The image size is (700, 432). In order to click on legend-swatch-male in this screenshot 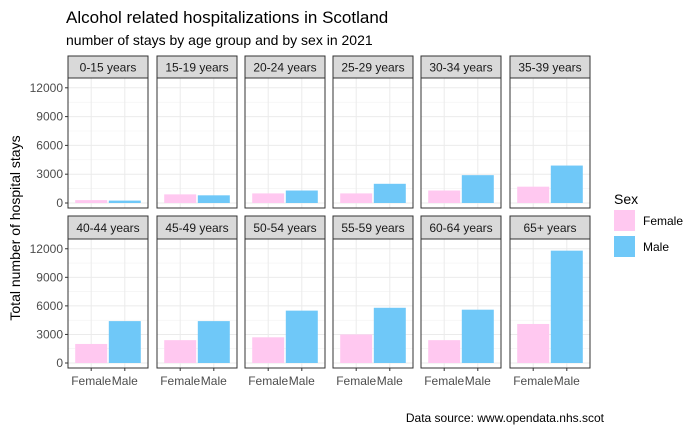, I will do `click(624, 246)`.